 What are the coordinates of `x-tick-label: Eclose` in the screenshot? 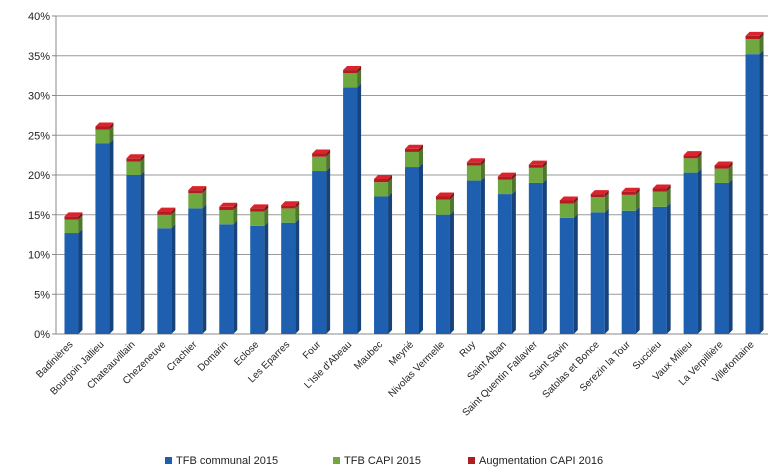 It's located at (246, 353).